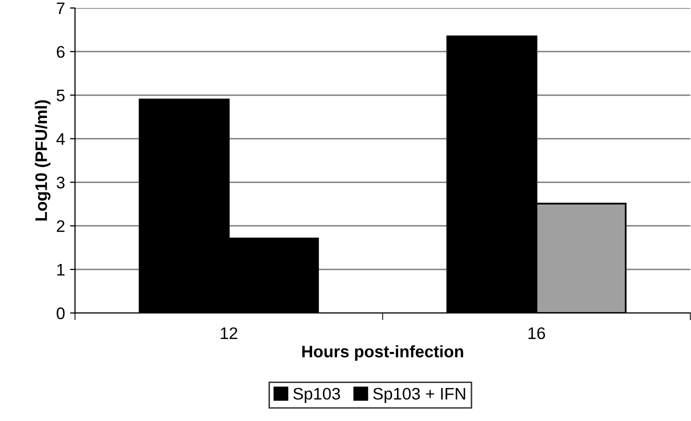 Image resolution: width=691 pixels, height=421 pixels. Describe the element at coordinates (316, 395) in the screenshot. I see `legend-label: Sp103` at that location.